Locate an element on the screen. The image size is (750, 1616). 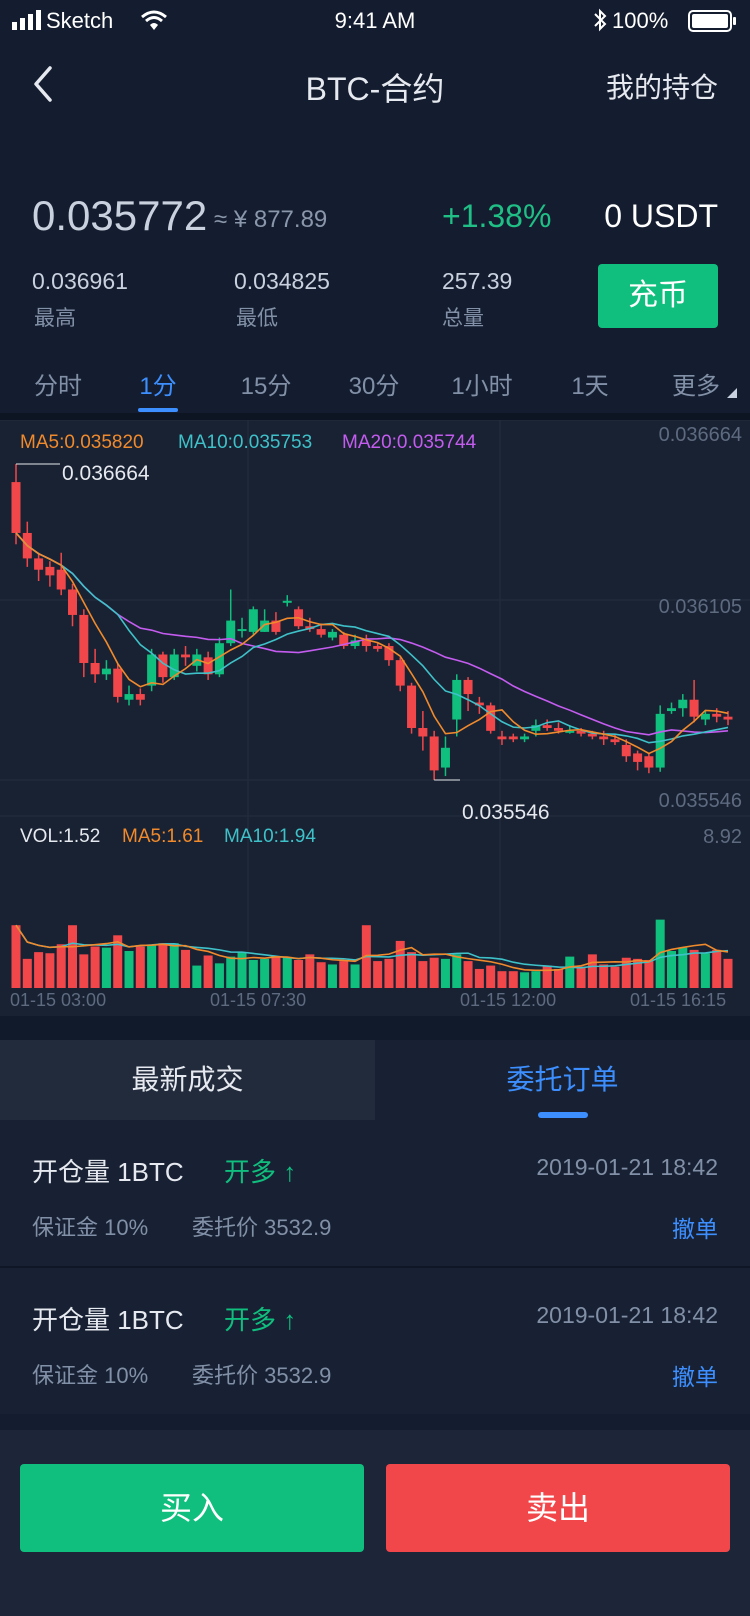
high-value: 0.036961 is located at coordinates (80, 281).